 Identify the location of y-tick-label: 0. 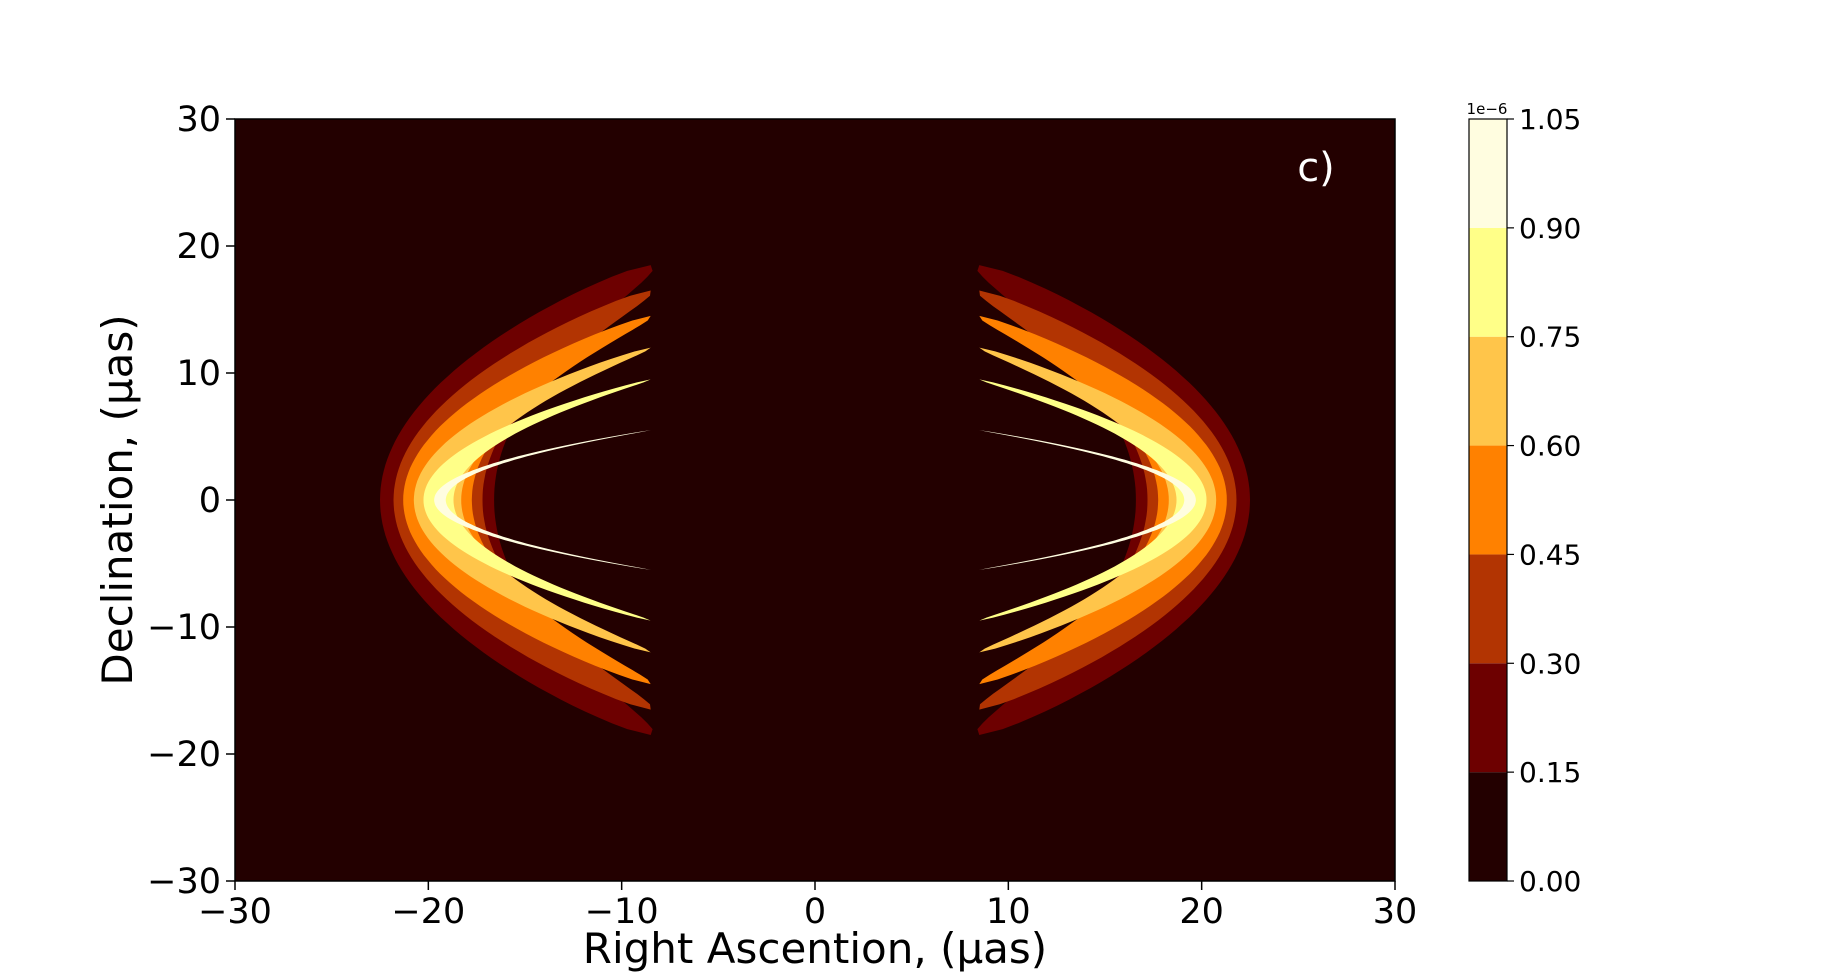
(210, 501).